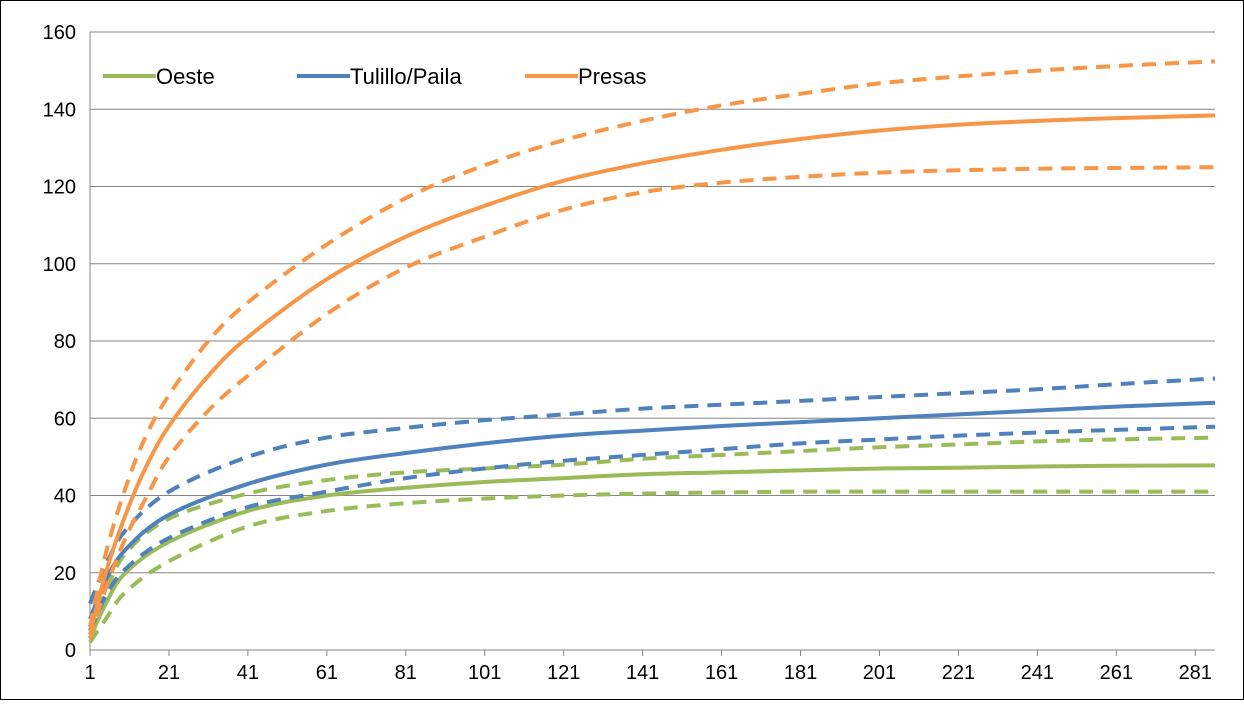  What do you see at coordinates (248, 673) in the screenshot?
I see `x-tick-label: 41` at bounding box center [248, 673].